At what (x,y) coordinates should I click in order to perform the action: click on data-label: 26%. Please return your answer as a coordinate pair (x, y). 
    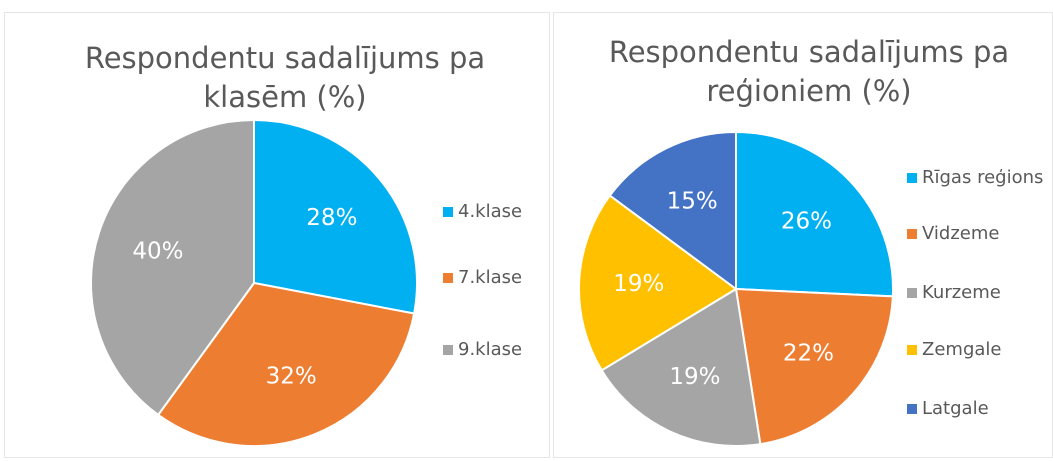
    Looking at the image, I should click on (806, 221).